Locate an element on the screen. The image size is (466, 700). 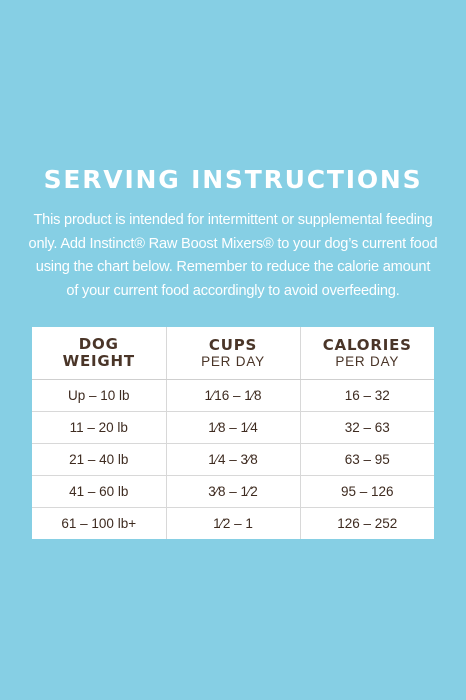
cell-calories: 16 – 32 is located at coordinates (366, 395).